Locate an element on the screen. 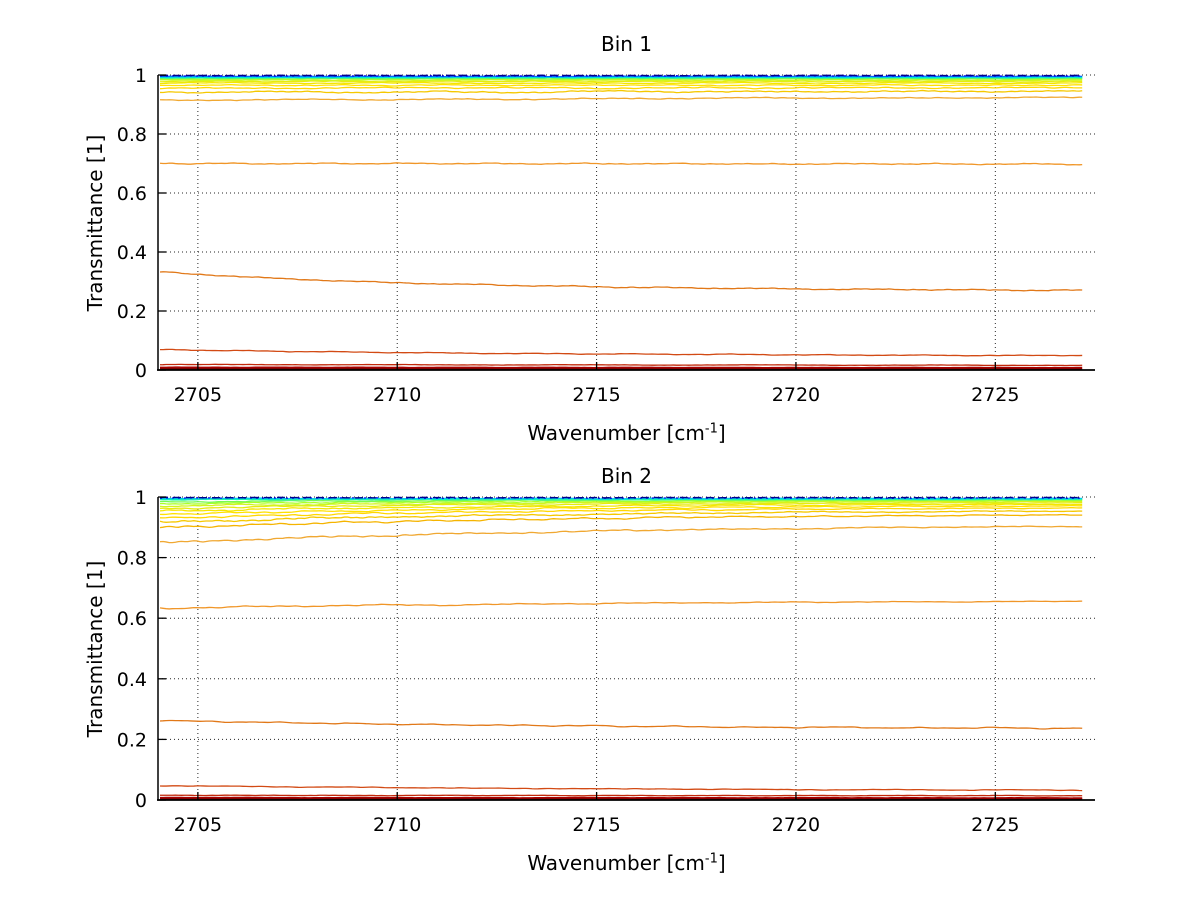  x-axis-label-bin-1: Wavenumber [cm-1] is located at coordinates (626, 433).